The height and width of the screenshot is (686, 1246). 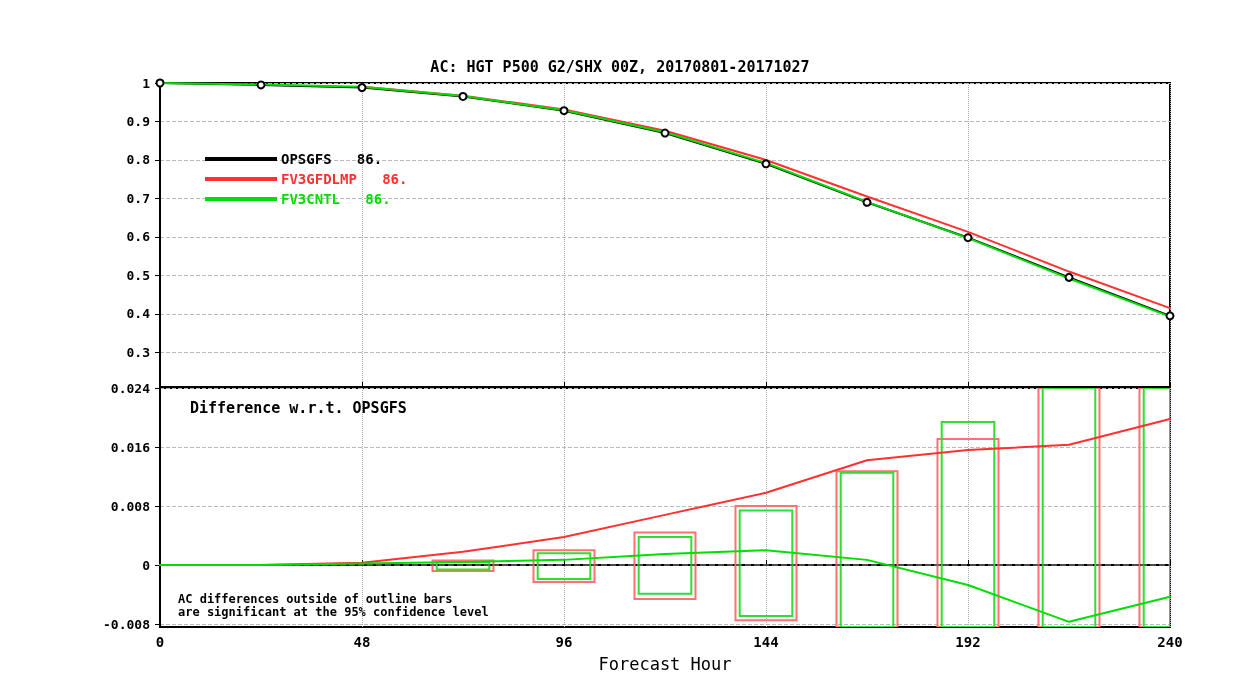 What do you see at coordinates (146, 565) in the screenshot?
I see `y-tick-label: 0` at bounding box center [146, 565].